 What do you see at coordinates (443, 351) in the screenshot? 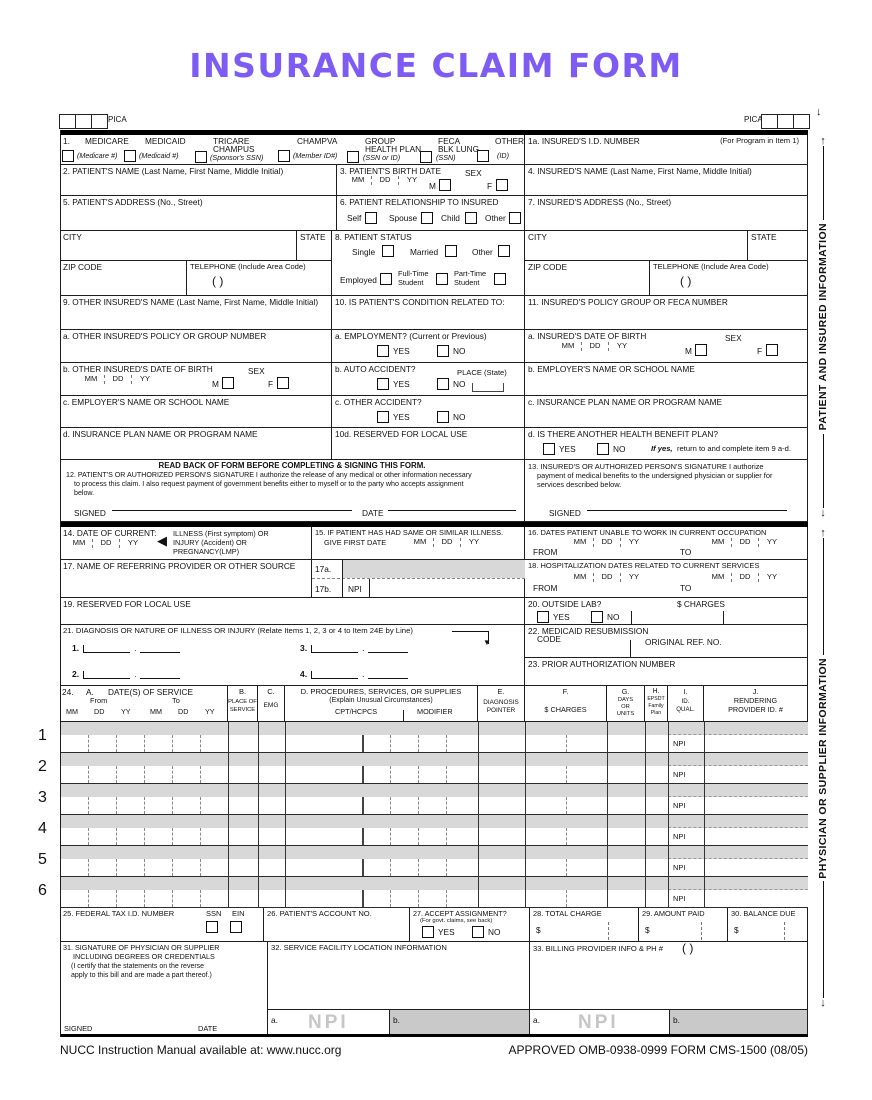
I see `employment-no-checkbox` at bounding box center [443, 351].